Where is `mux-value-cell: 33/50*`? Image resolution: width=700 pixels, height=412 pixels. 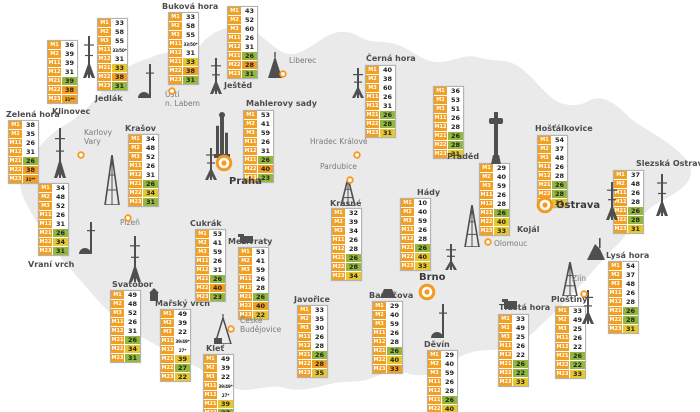 mux-value-cell: 33/50* is located at coordinates (190, 44).